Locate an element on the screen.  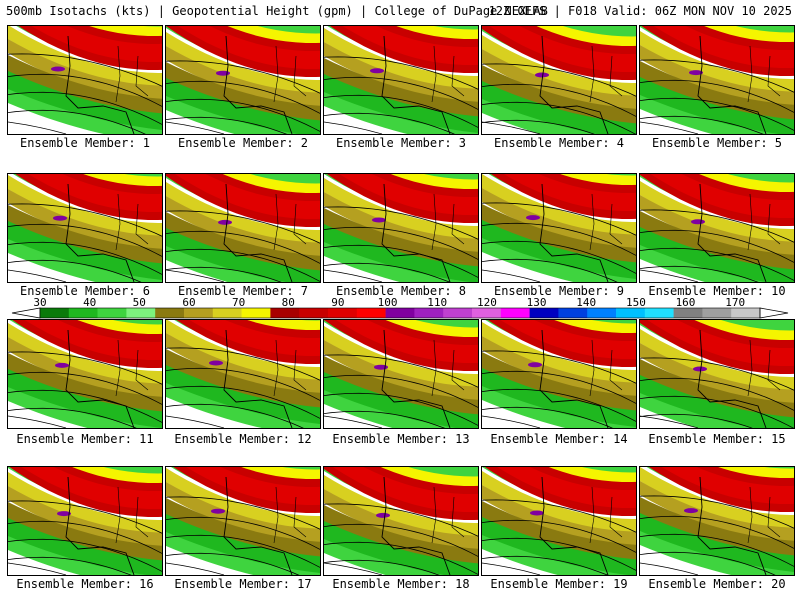
colorbar-tick-label: 160 is located at coordinates (685, 302).